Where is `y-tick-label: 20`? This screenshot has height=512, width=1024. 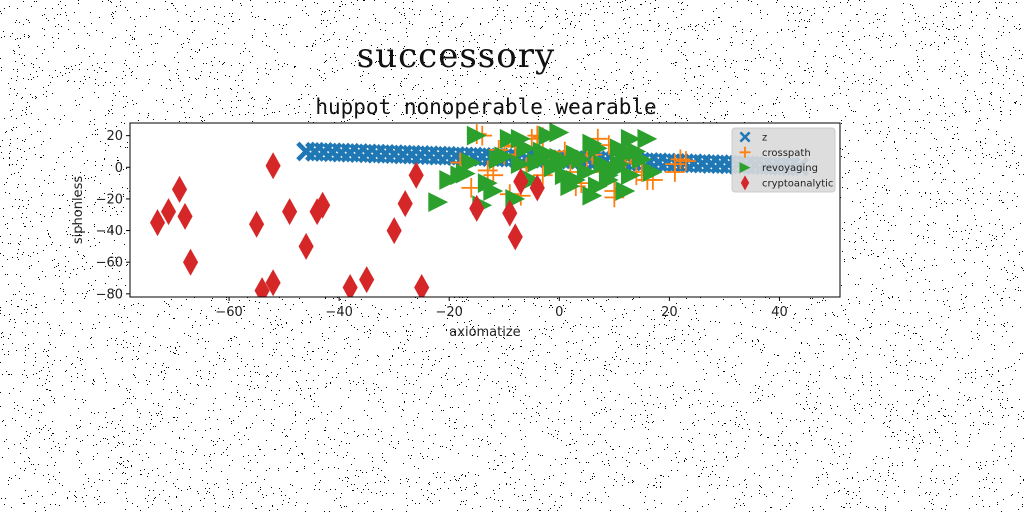 y-tick-label: 20 is located at coordinates (114, 136).